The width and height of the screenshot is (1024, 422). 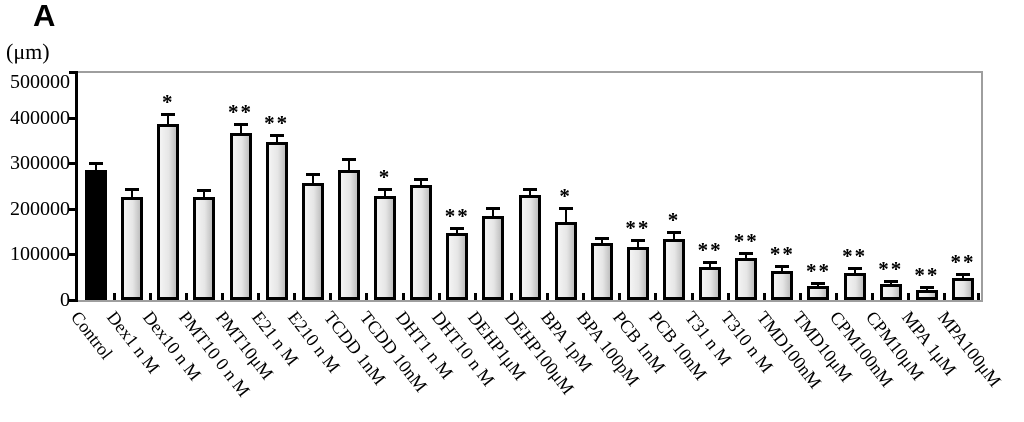 I want to click on y-tick-label: 300000, so click(x=40, y=163).